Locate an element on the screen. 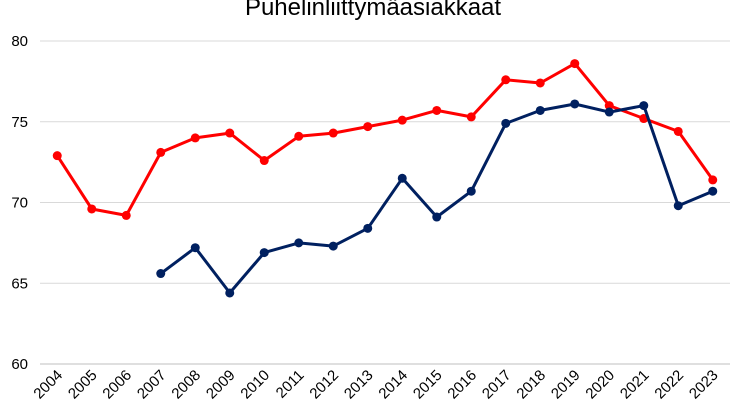 The width and height of the screenshot is (746, 419). y-tick-label: 70 is located at coordinates (19, 203).